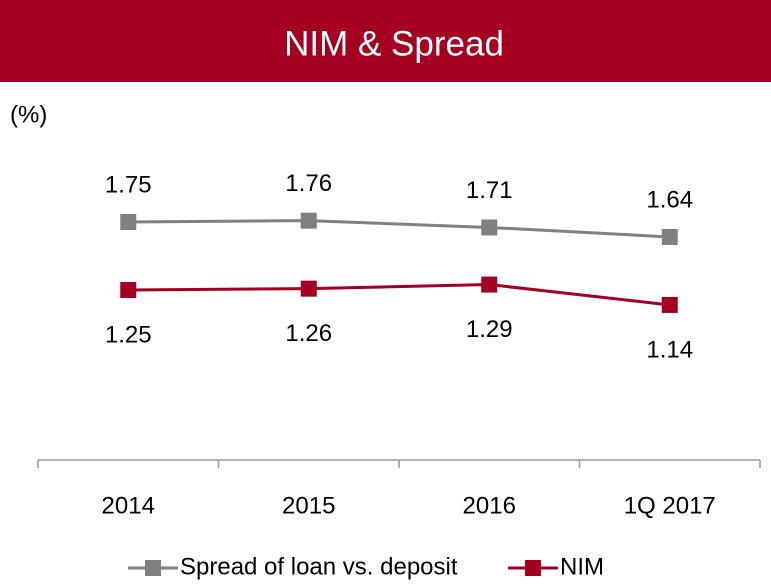 The height and width of the screenshot is (586, 771). Describe the element at coordinates (489, 329) in the screenshot. I see `data-label: 1.29` at that location.